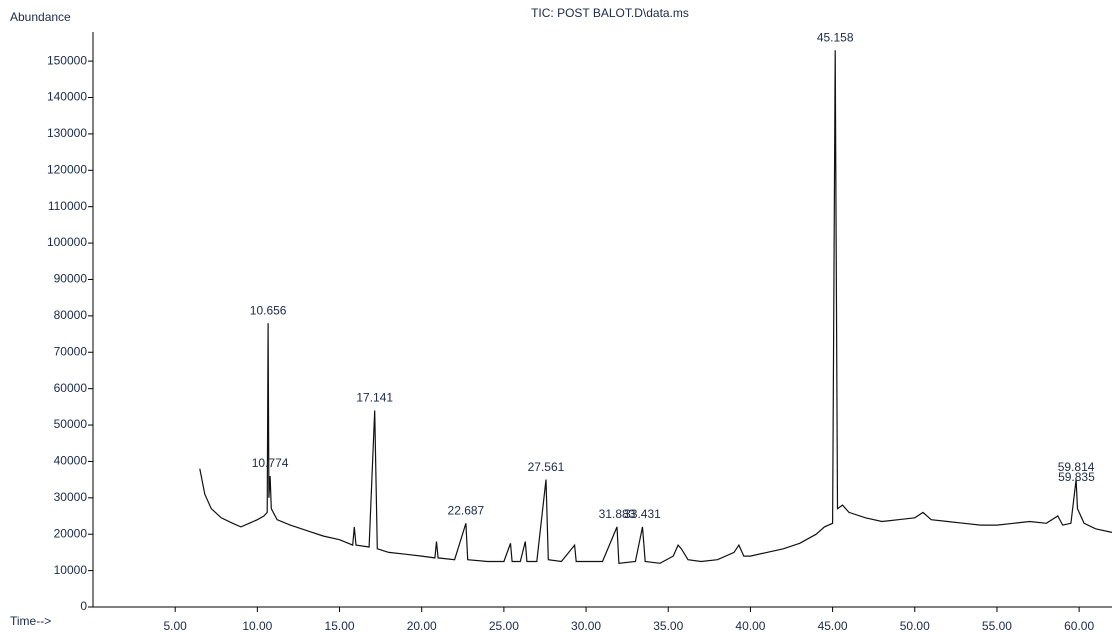 This screenshot has height=632, width=1112. I want to click on peak-label: 33.431, so click(642, 514).